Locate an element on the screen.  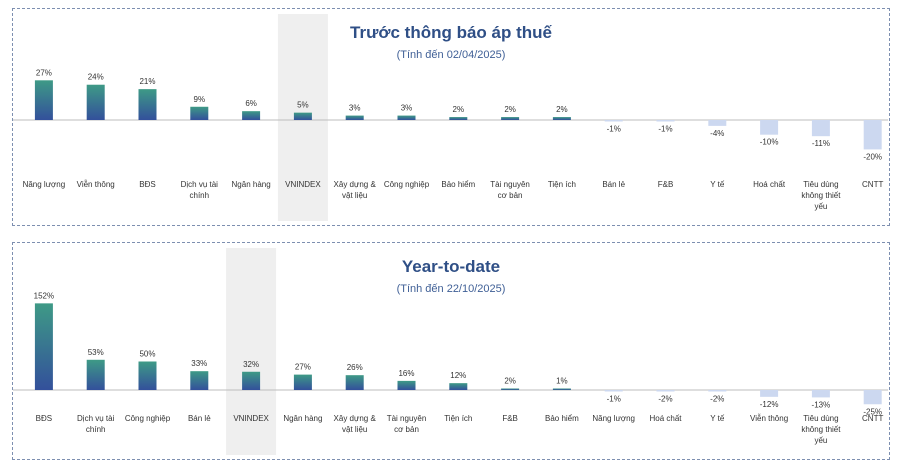
data-label: -11% is located at coordinates (821, 143).